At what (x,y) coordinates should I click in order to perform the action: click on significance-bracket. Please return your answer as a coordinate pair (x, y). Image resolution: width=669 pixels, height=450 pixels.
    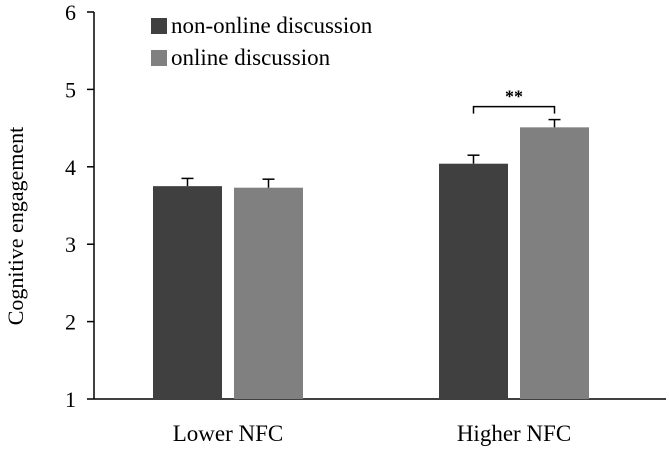
    Looking at the image, I should click on (514, 109).